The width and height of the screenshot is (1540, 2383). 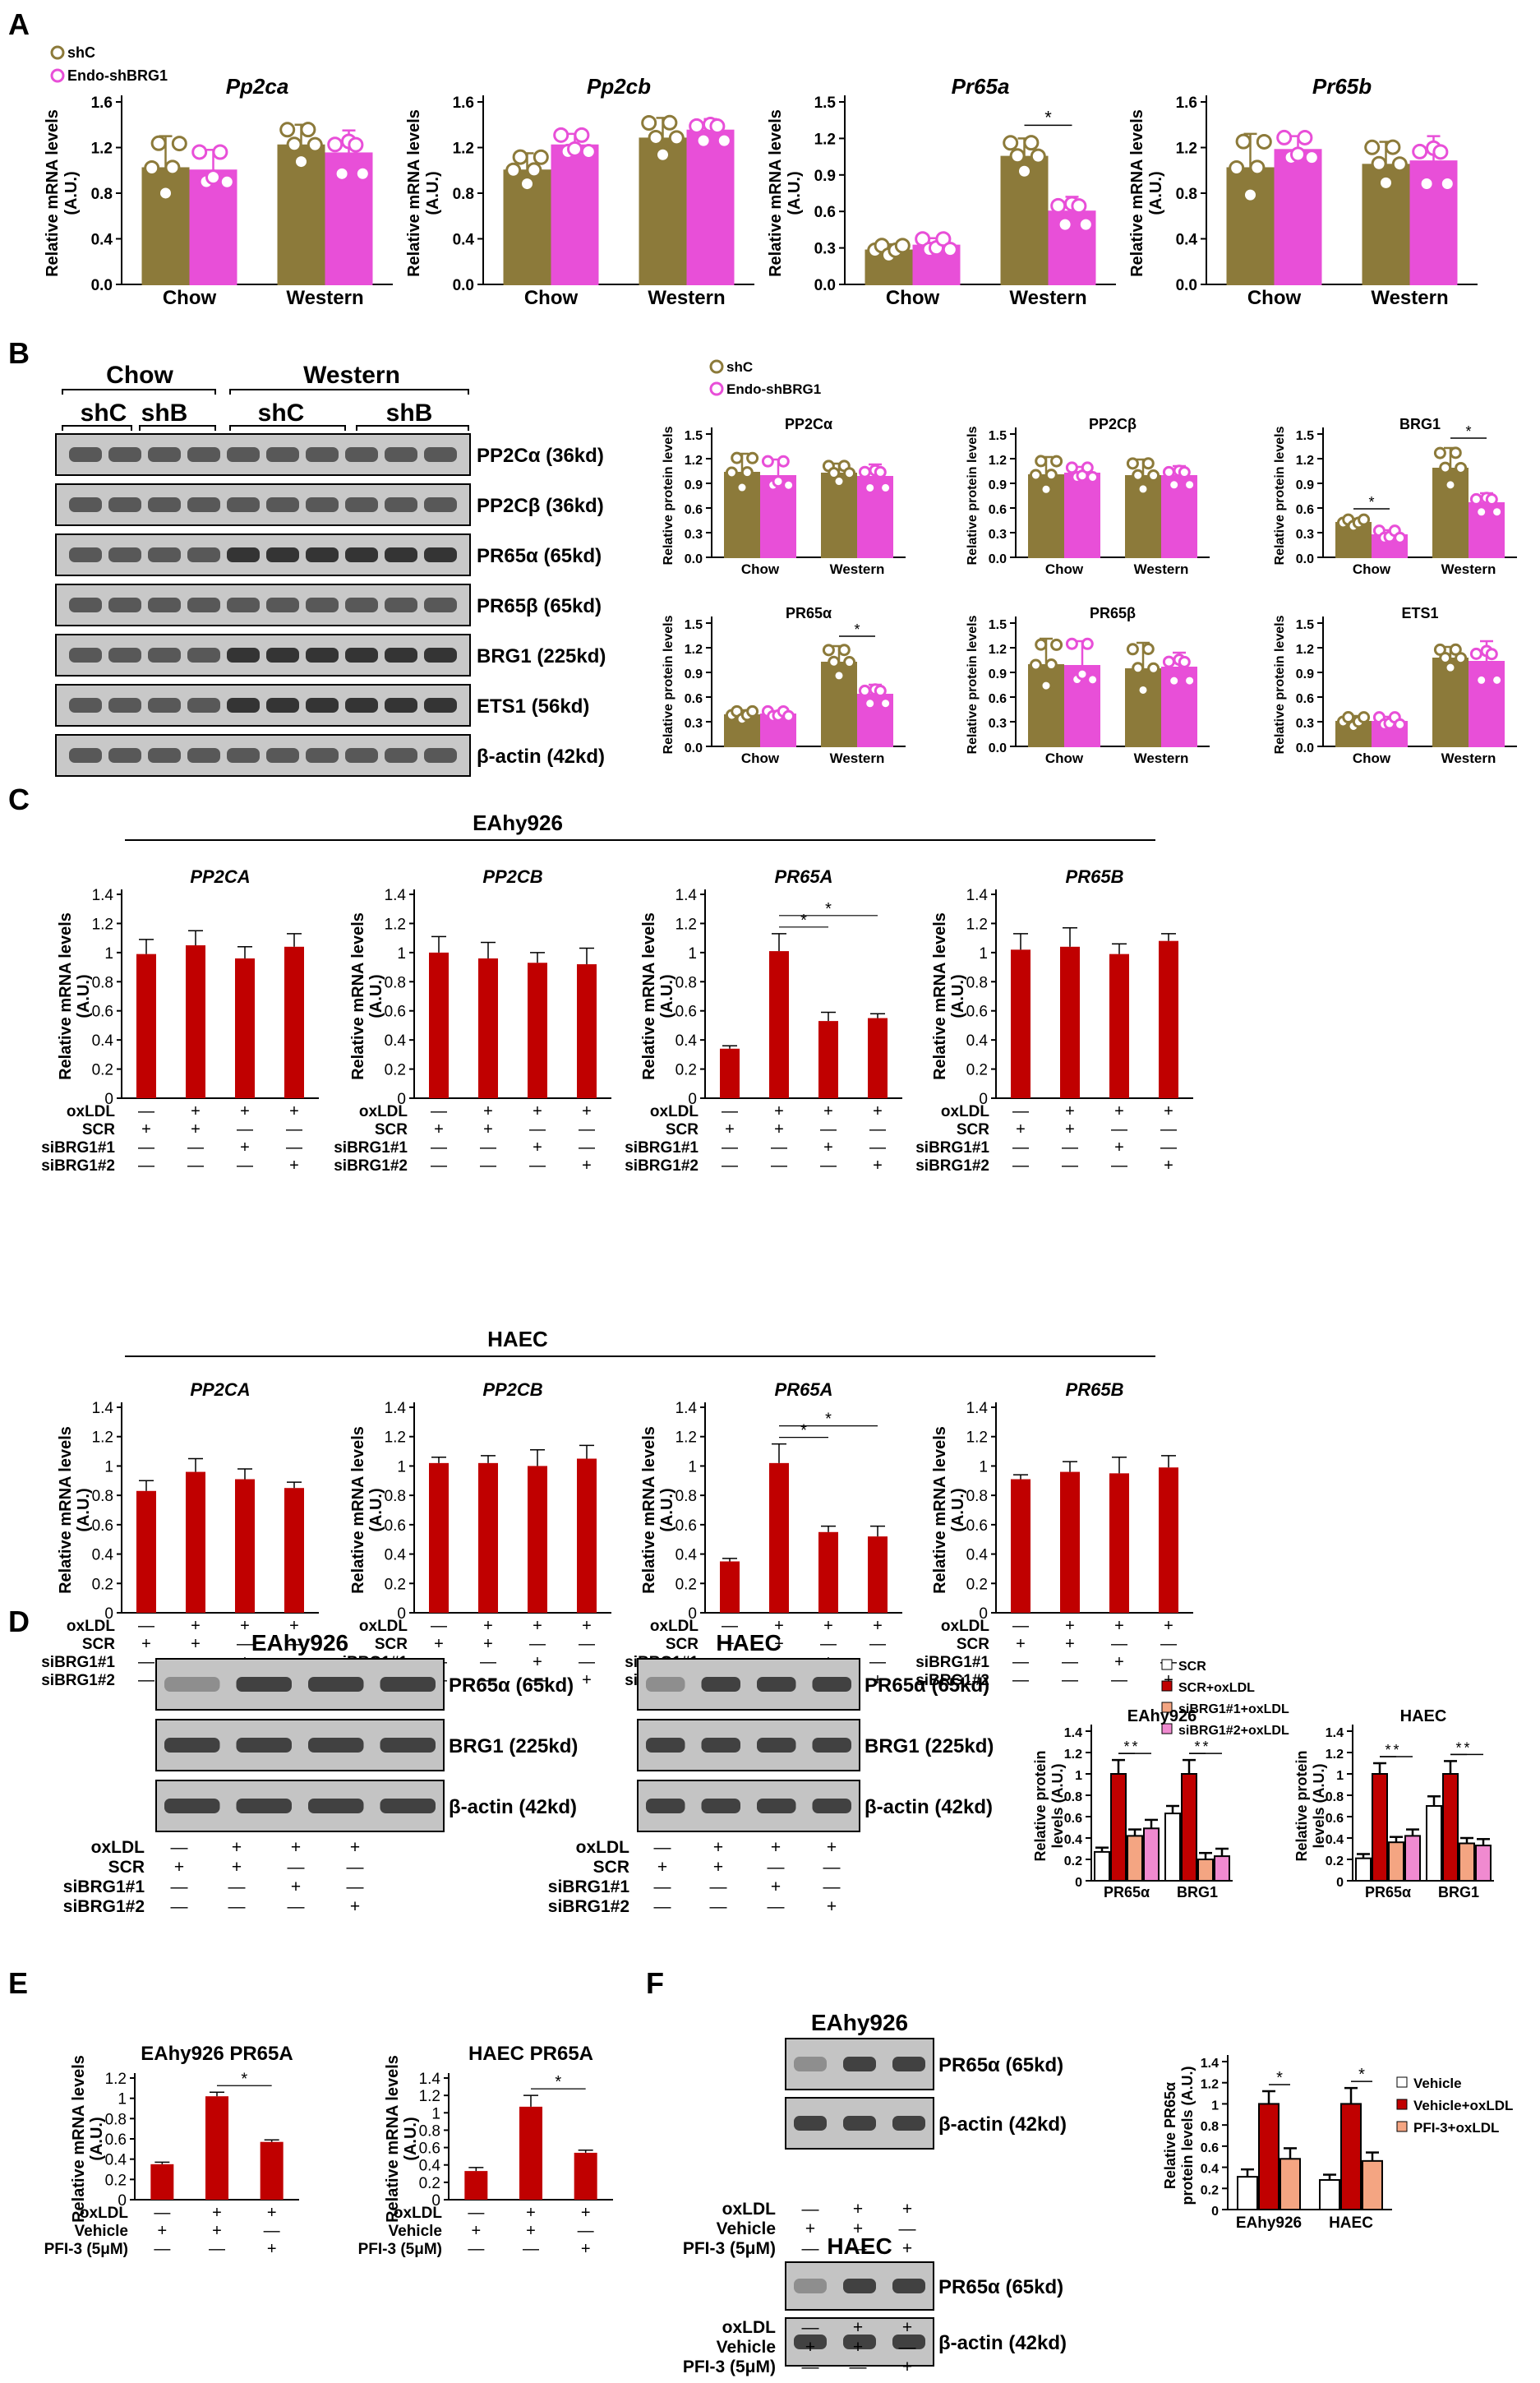 I want to click on y-tick-label: 1.5, so click(x=998, y=625).